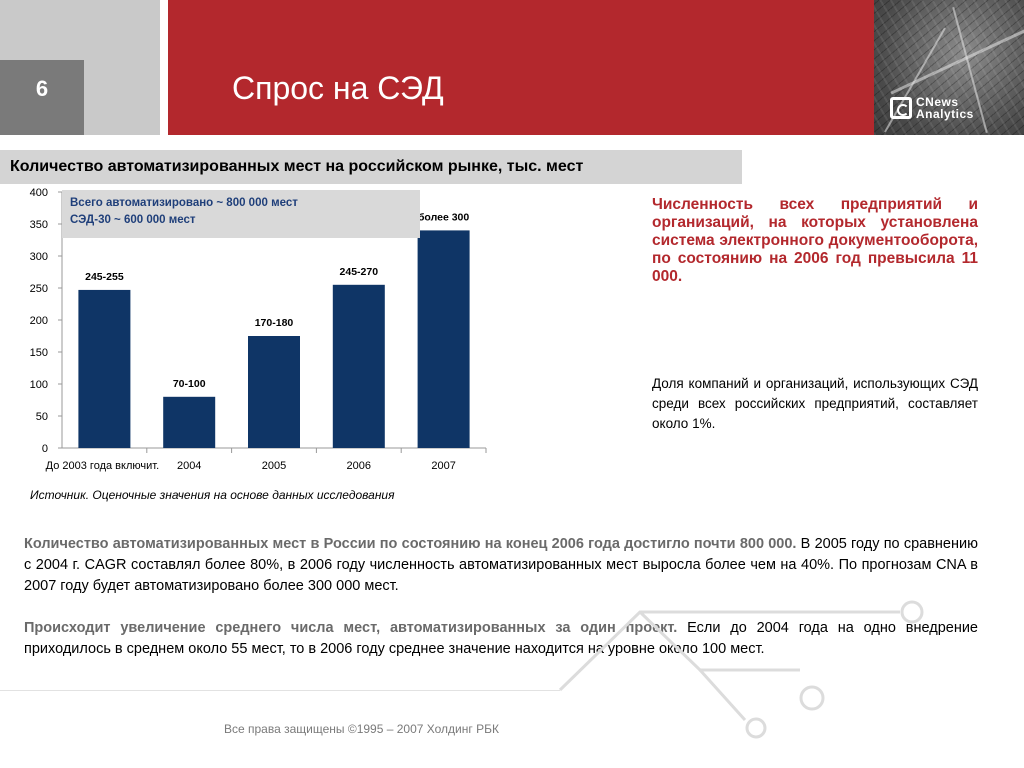  I want to click on subtitle-bar, so click(371, 167).